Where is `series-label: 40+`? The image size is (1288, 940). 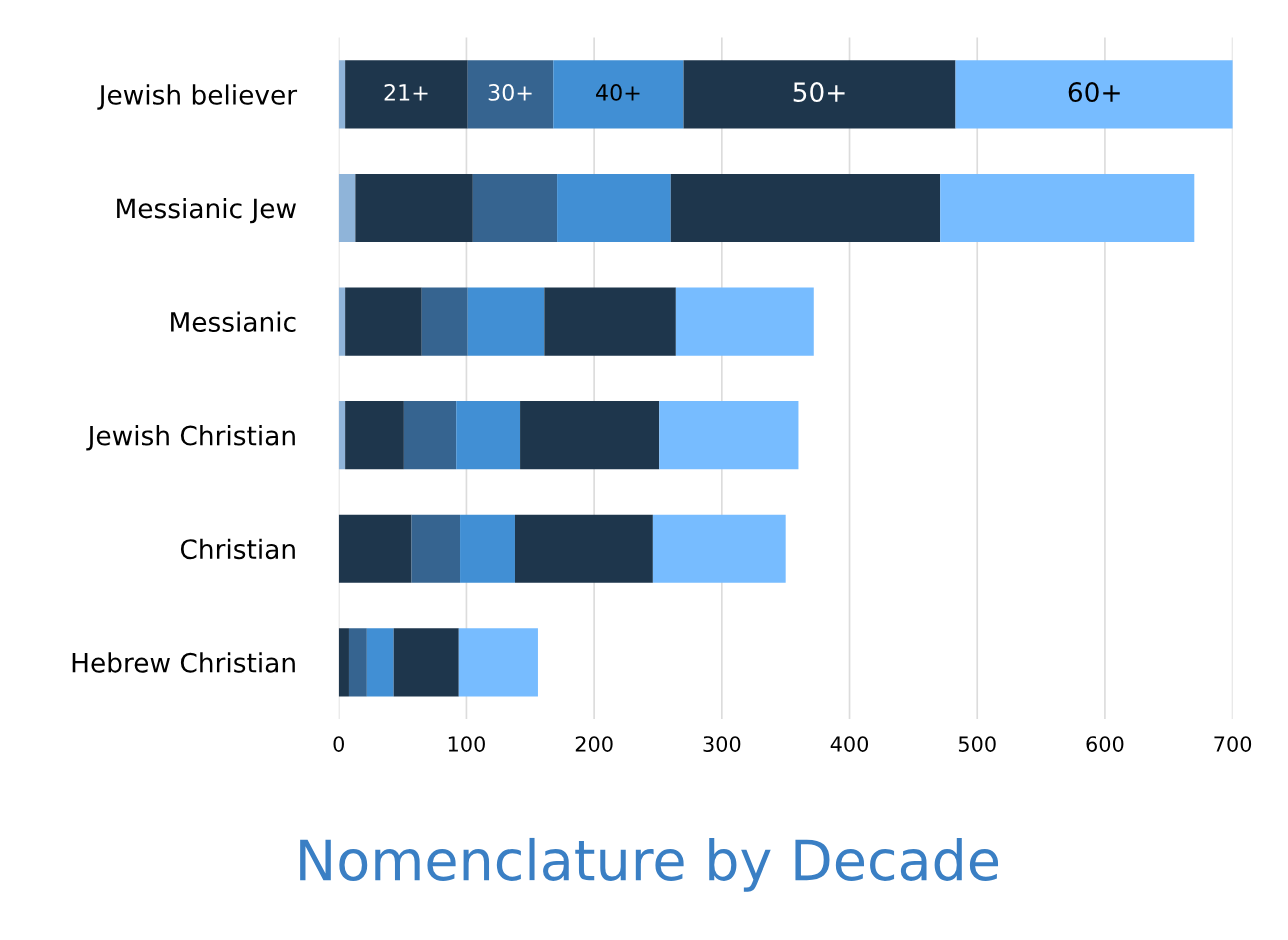
series-label: 40+ is located at coordinates (618, 92).